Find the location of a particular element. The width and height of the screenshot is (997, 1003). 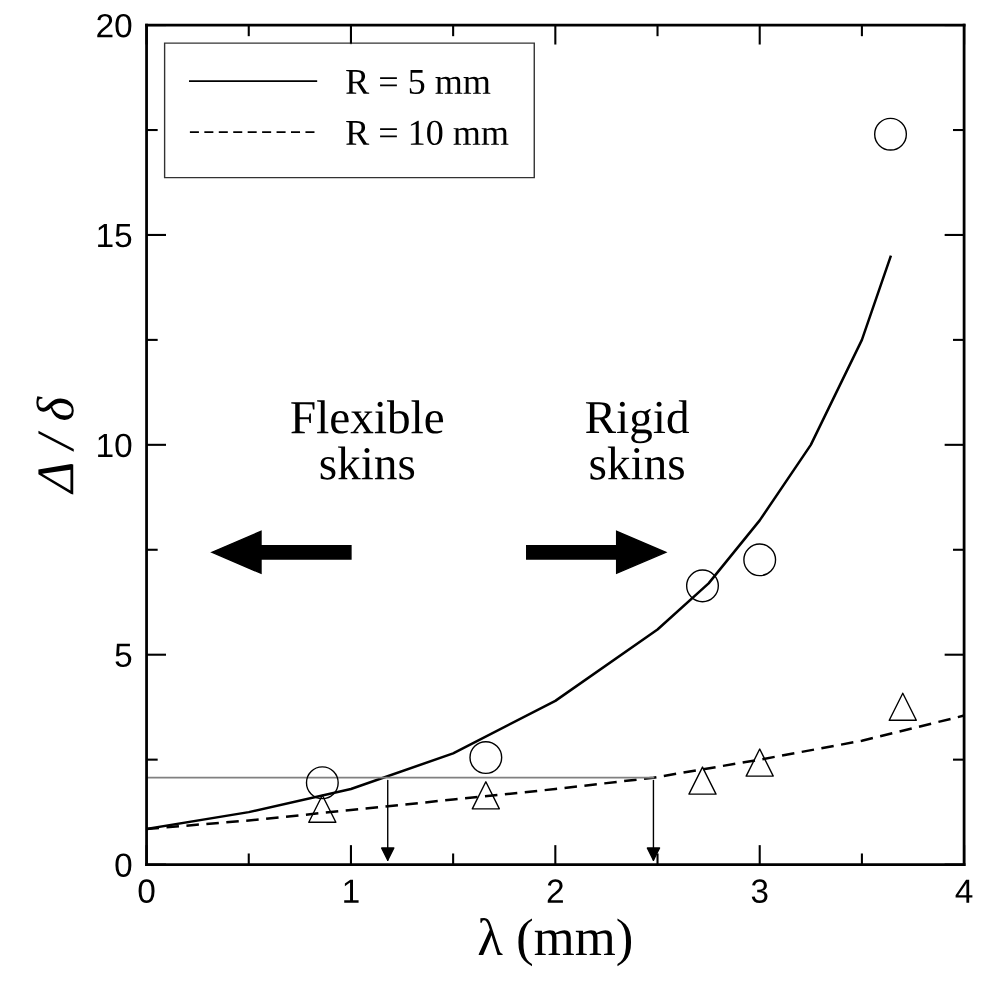

legend-label: R = 5 mm is located at coordinates (418, 82).